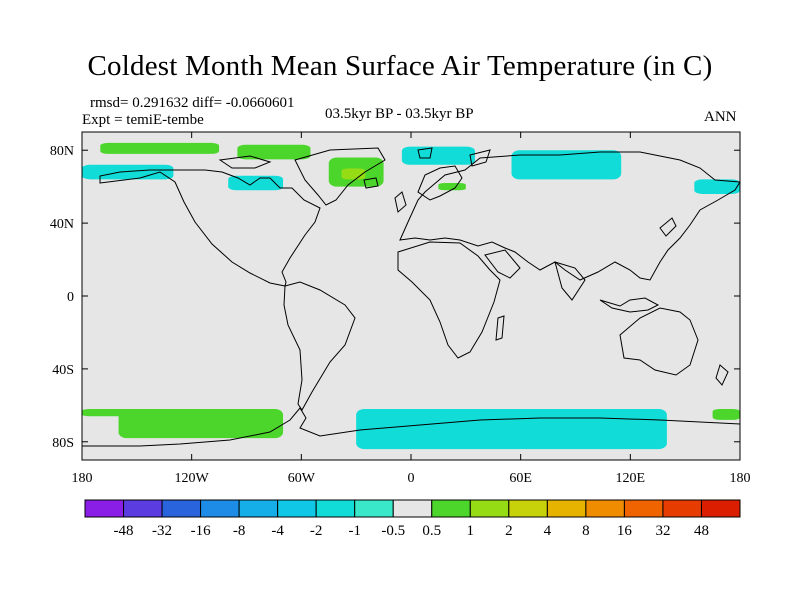  Describe the element at coordinates (239, 531) in the screenshot. I see `colorbar-label: -8` at that location.